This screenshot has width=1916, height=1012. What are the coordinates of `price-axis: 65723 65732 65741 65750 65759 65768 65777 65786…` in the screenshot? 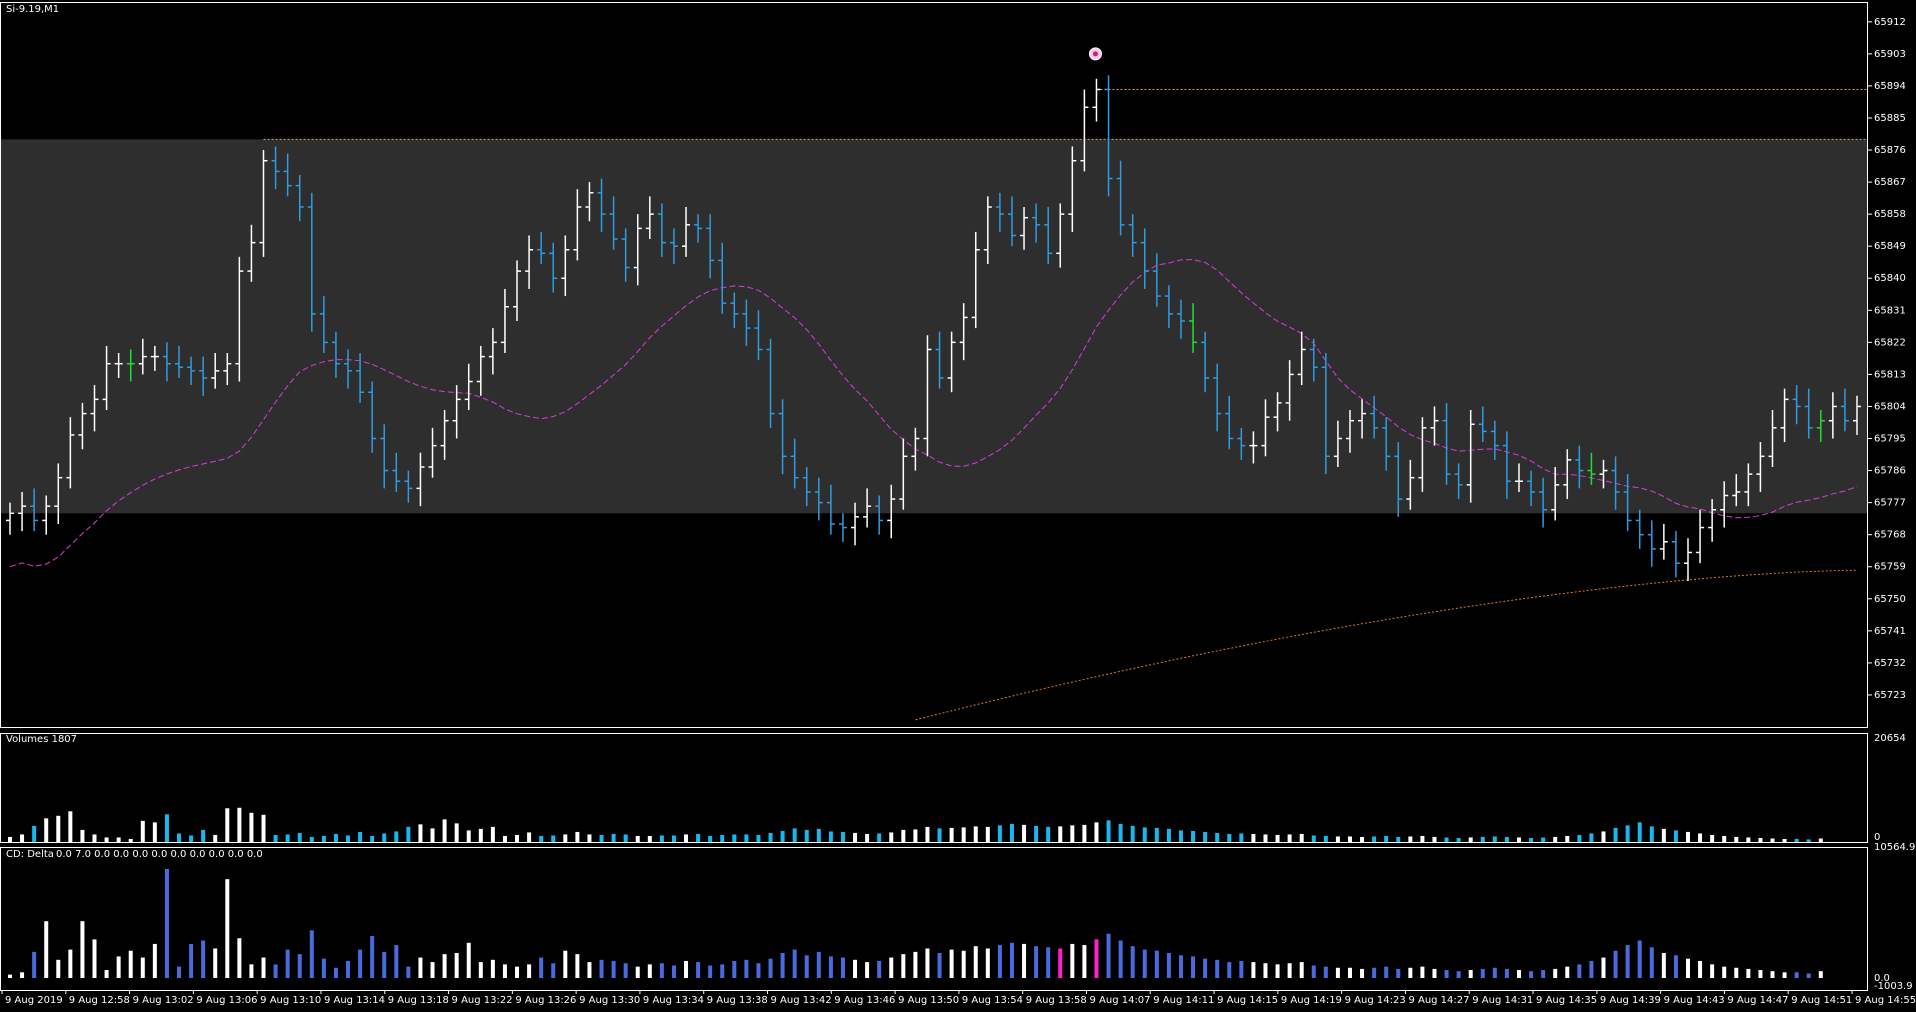 It's located at (1891, 504).